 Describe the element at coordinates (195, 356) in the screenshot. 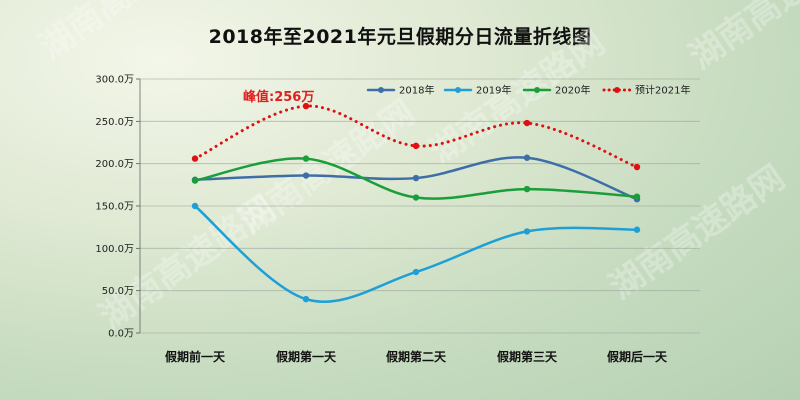

I see `x-tick-label: 假期前一天` at that location.